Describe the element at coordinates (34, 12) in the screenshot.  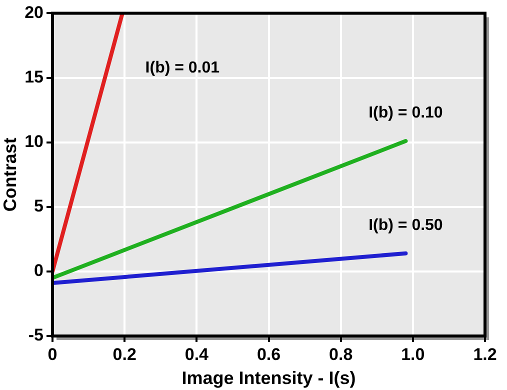
I see `y-tick-label: 20` at that location.